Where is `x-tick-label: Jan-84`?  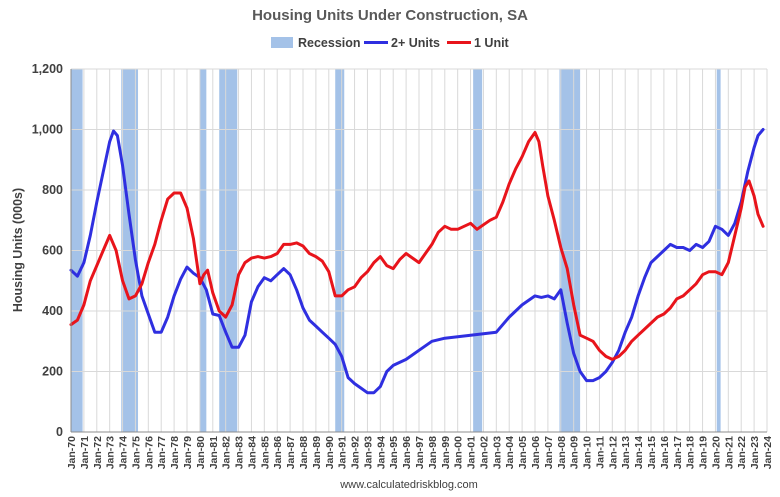
x-tick-label: Jan-84 is located at coordinates (252, 452).